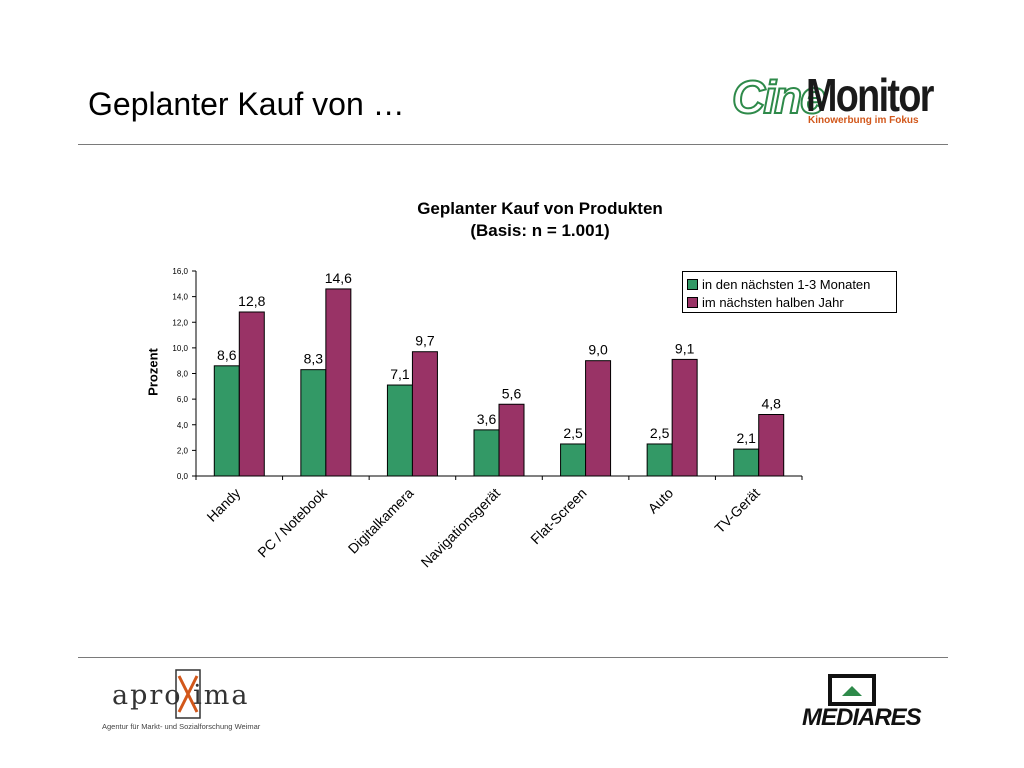 Image resolution: width=1024 pixels, height=768 pixels. Describe the element at coordinates (863, 120) in the screenshot. I see `cinemonitor-logo-tagline: Kinowerbung im Fokus` at that location.